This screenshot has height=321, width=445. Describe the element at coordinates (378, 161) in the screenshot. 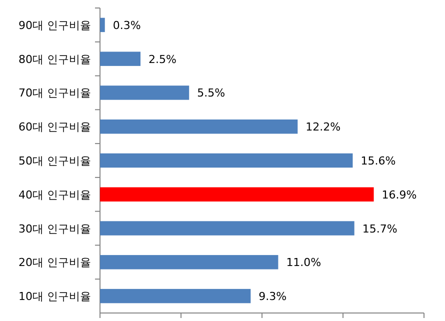

I see `data-label: 15.6%` at that location.